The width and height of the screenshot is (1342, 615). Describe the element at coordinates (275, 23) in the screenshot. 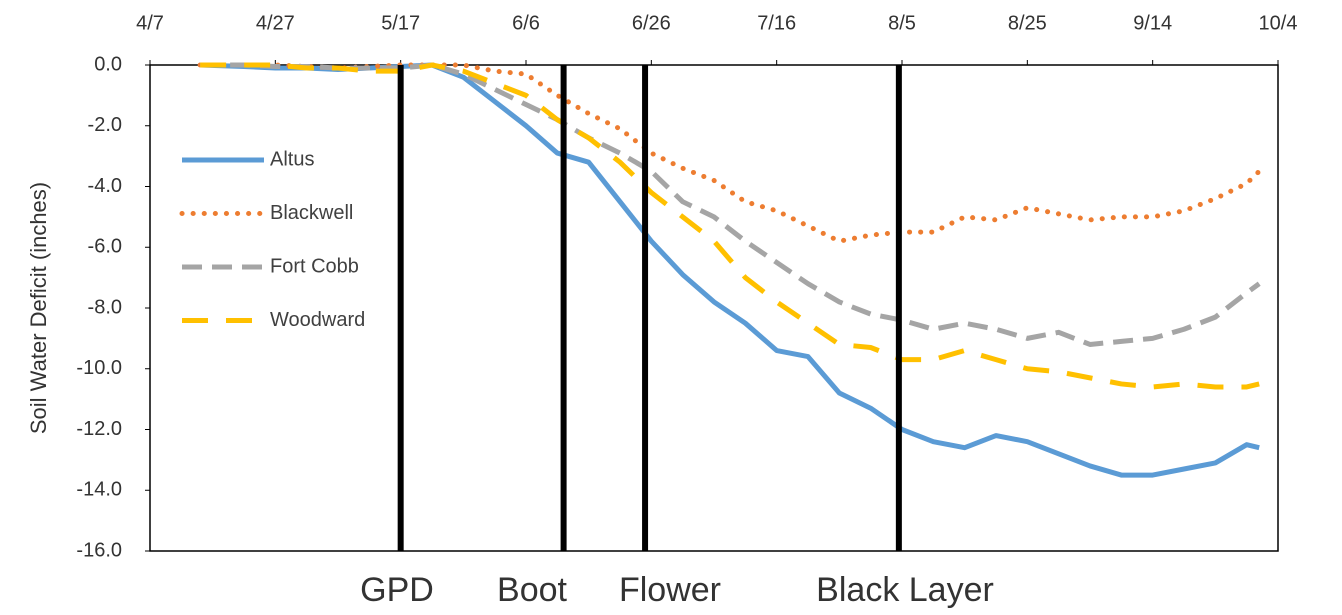

I see `x-tick-label: 4/27` at that location.